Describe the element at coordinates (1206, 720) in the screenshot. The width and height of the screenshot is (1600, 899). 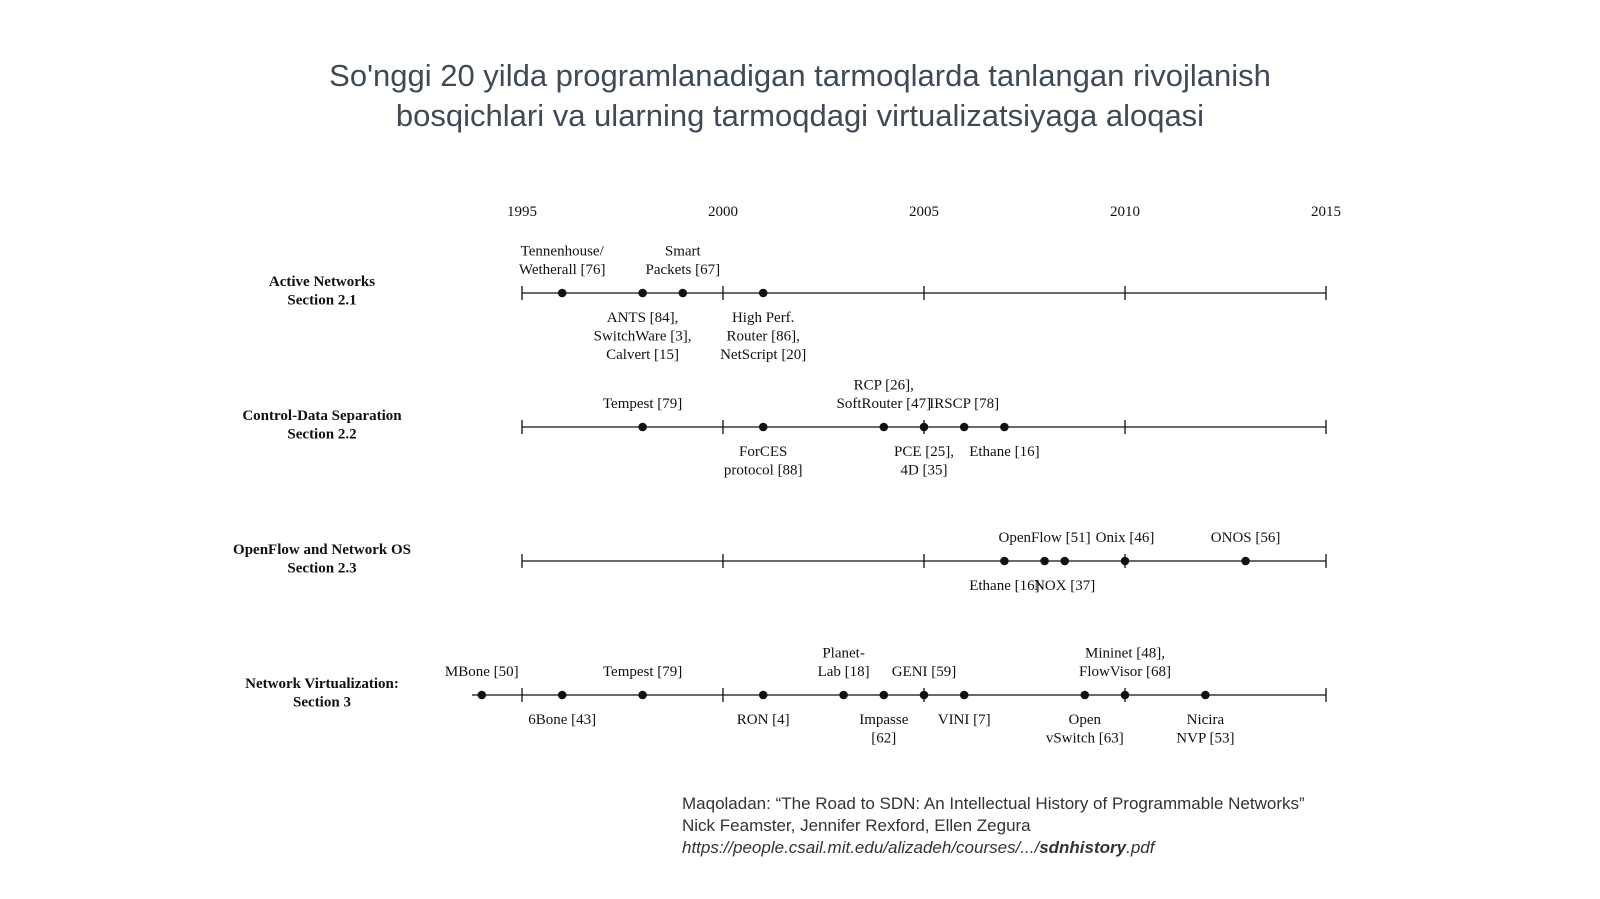
I see `event-label-line: Nicira` at that location.